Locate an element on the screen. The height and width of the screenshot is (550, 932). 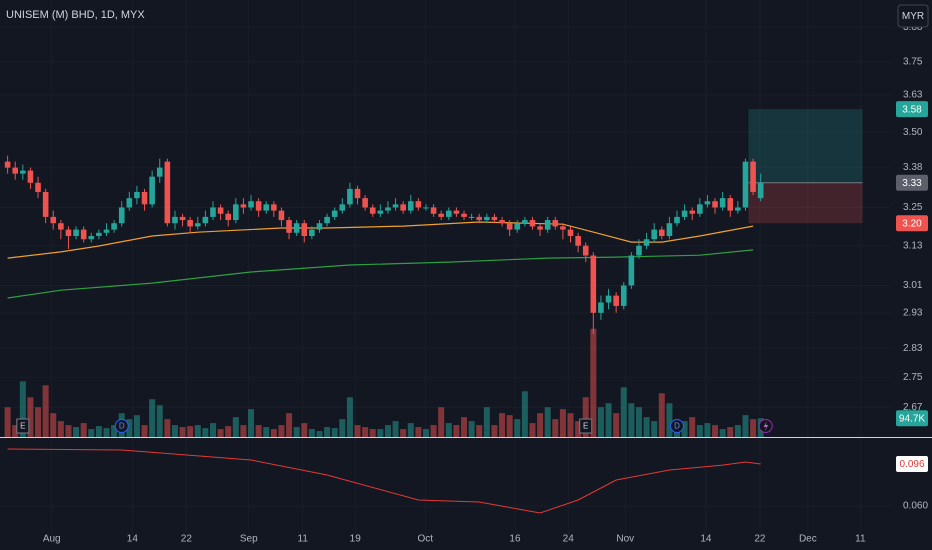
alert-bolt is located at coordinates (766, 426).